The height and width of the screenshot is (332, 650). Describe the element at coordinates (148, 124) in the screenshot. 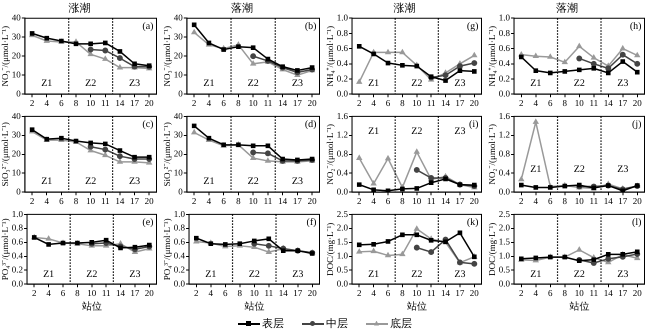

I see `annotation: (c)` at that location.